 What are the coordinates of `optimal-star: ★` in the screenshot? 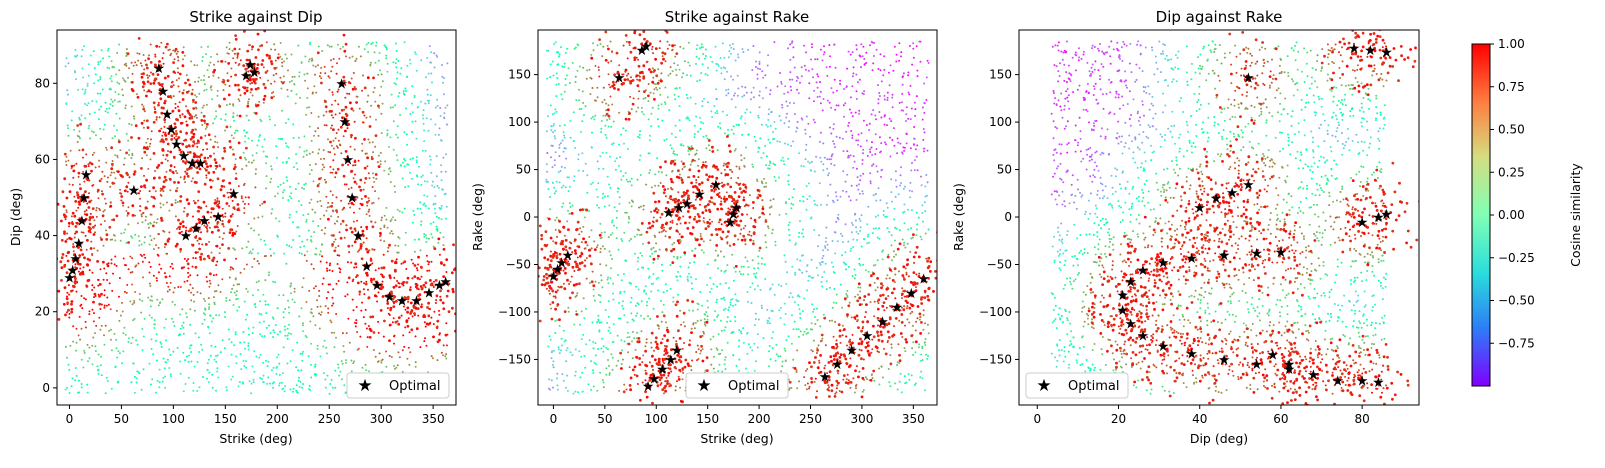 It's located at (233, 195).